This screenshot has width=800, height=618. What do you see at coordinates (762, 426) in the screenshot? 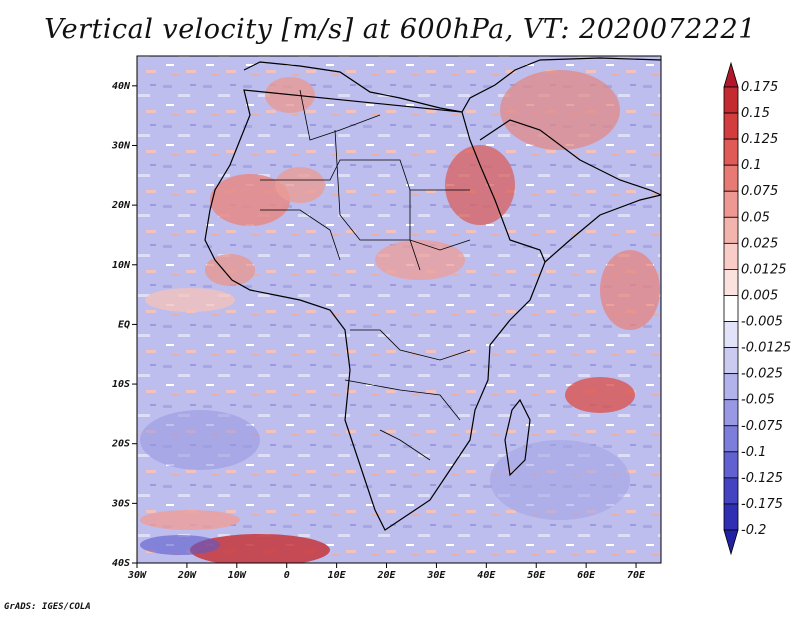
I see `colorbar-label: -0.075` at bounding box center [762, 426].